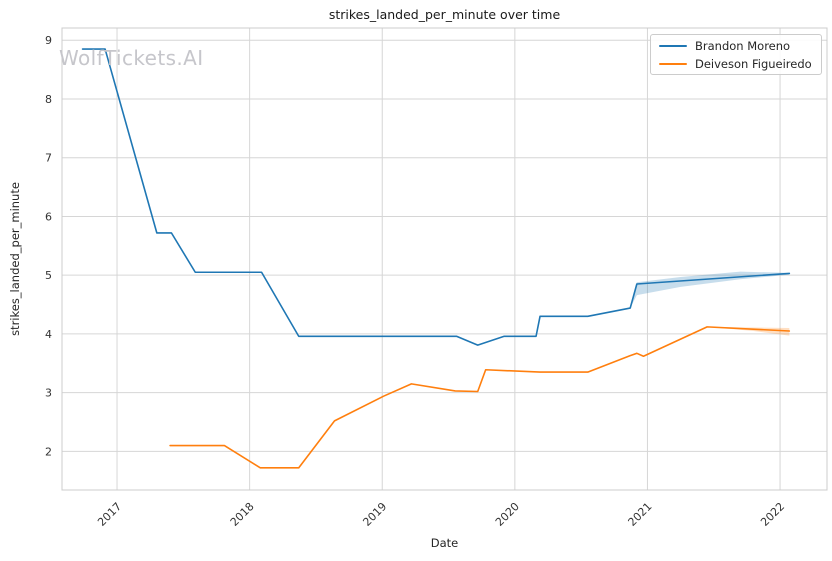 Image resolution: width=832 pixels, height=561 pixels. What do you see at coordinates (444, 543) in the screenshot?
I see `x-axis-label: Date` at bounding box center [444, 543].